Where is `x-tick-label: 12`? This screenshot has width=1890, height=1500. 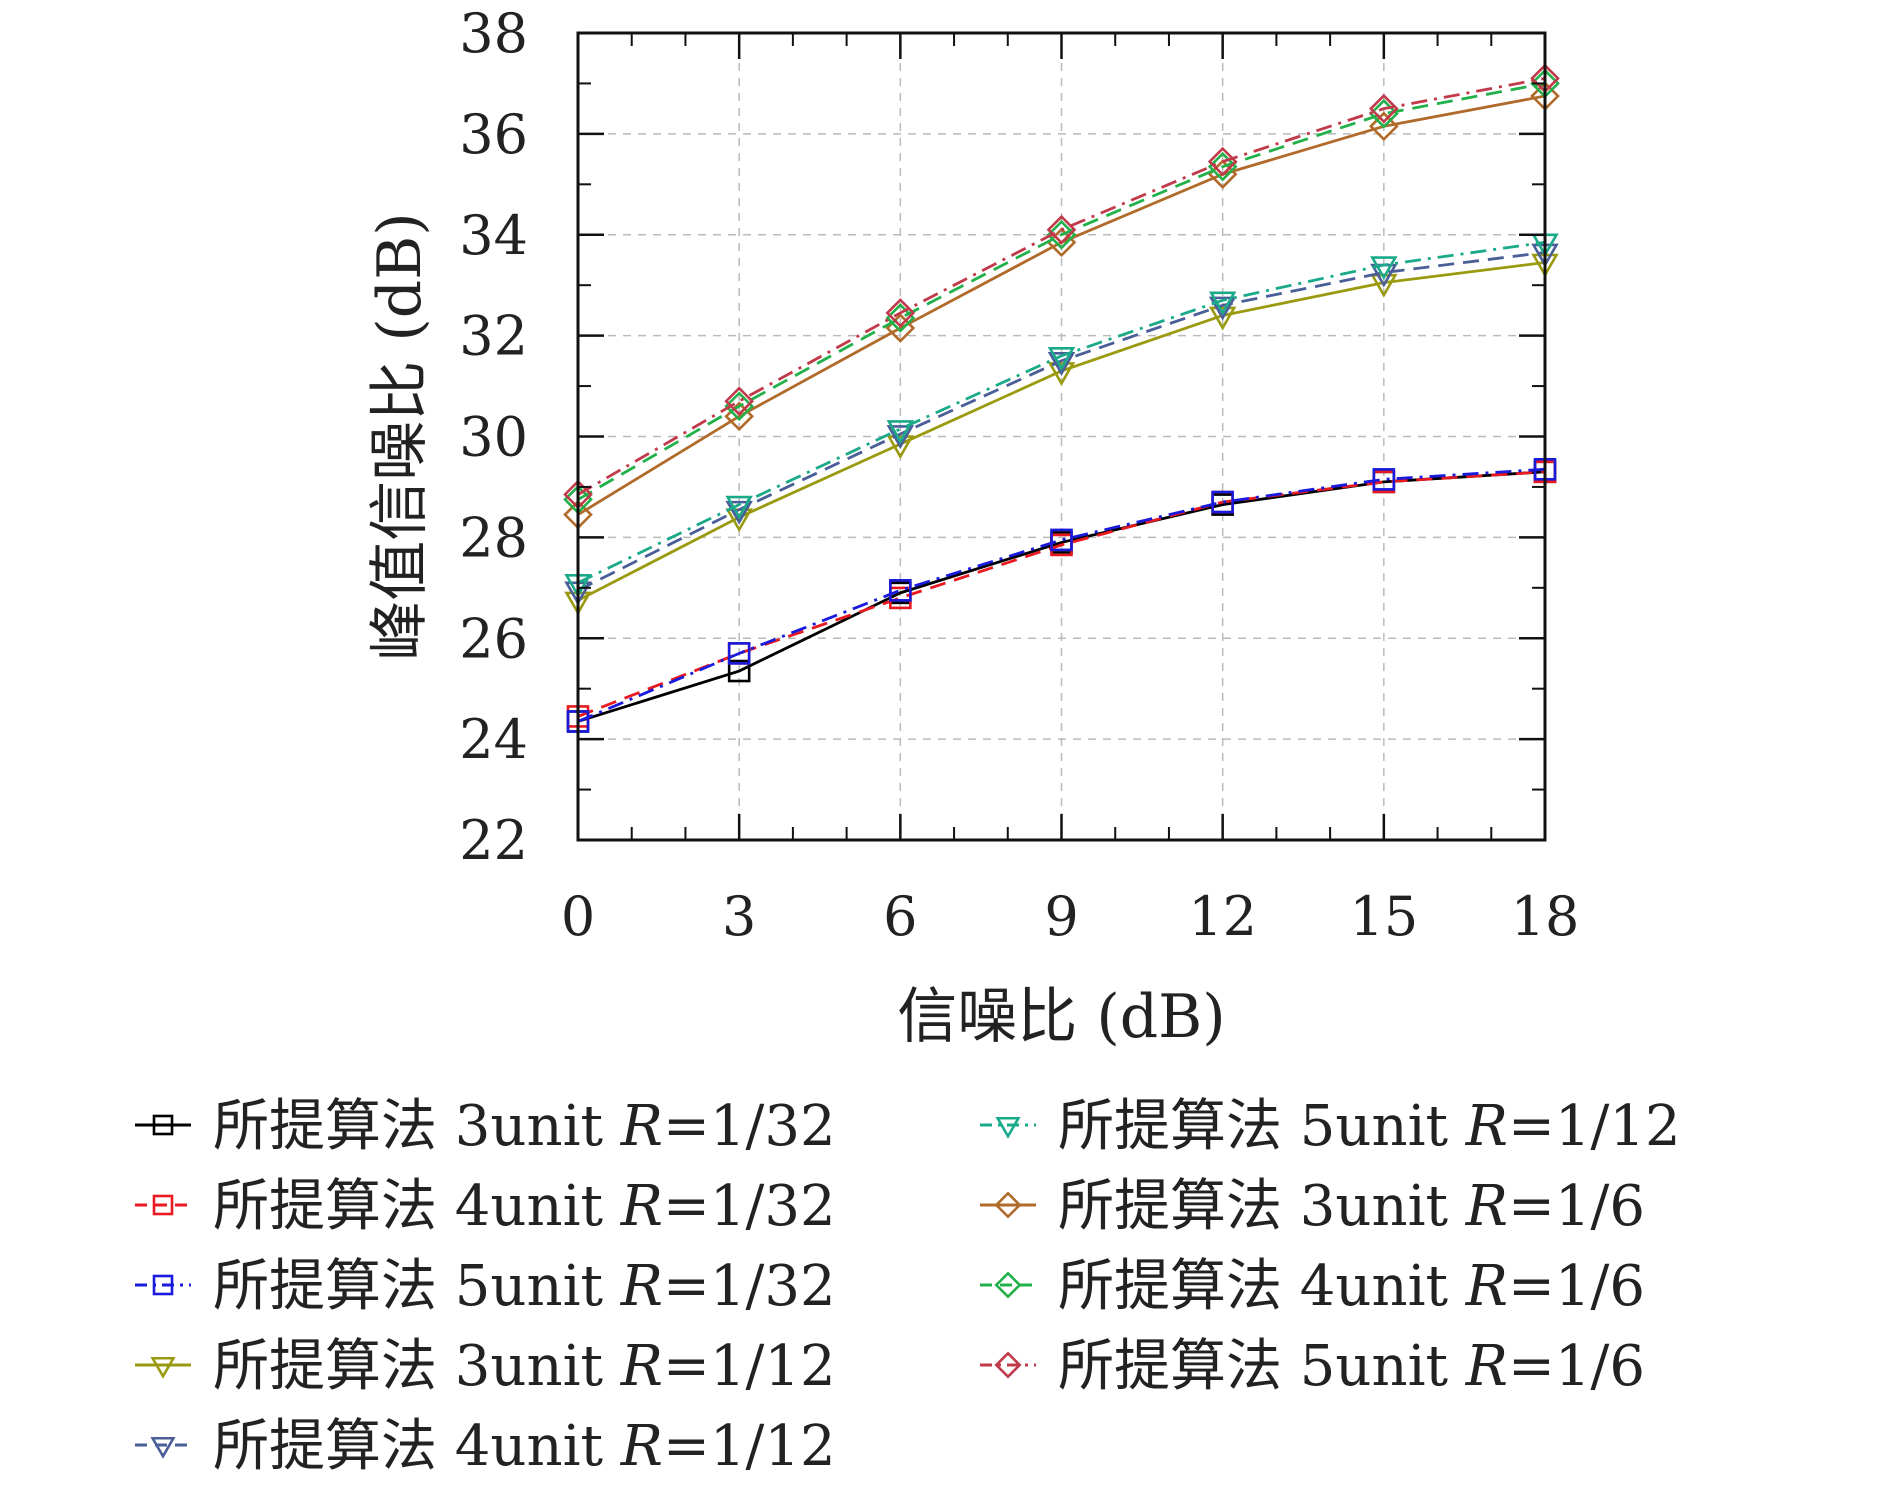 x-tick-label: 12 is located at coordinates (1222, 916).